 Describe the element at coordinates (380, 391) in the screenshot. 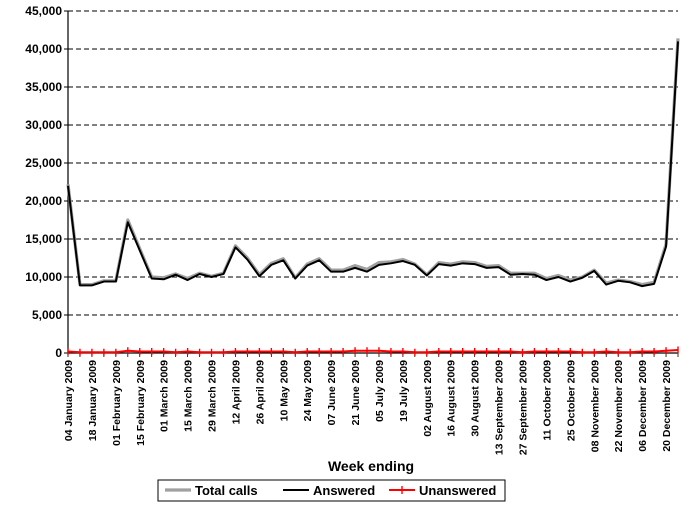

I see `x-tick-label: 05 July 2009` at that location.